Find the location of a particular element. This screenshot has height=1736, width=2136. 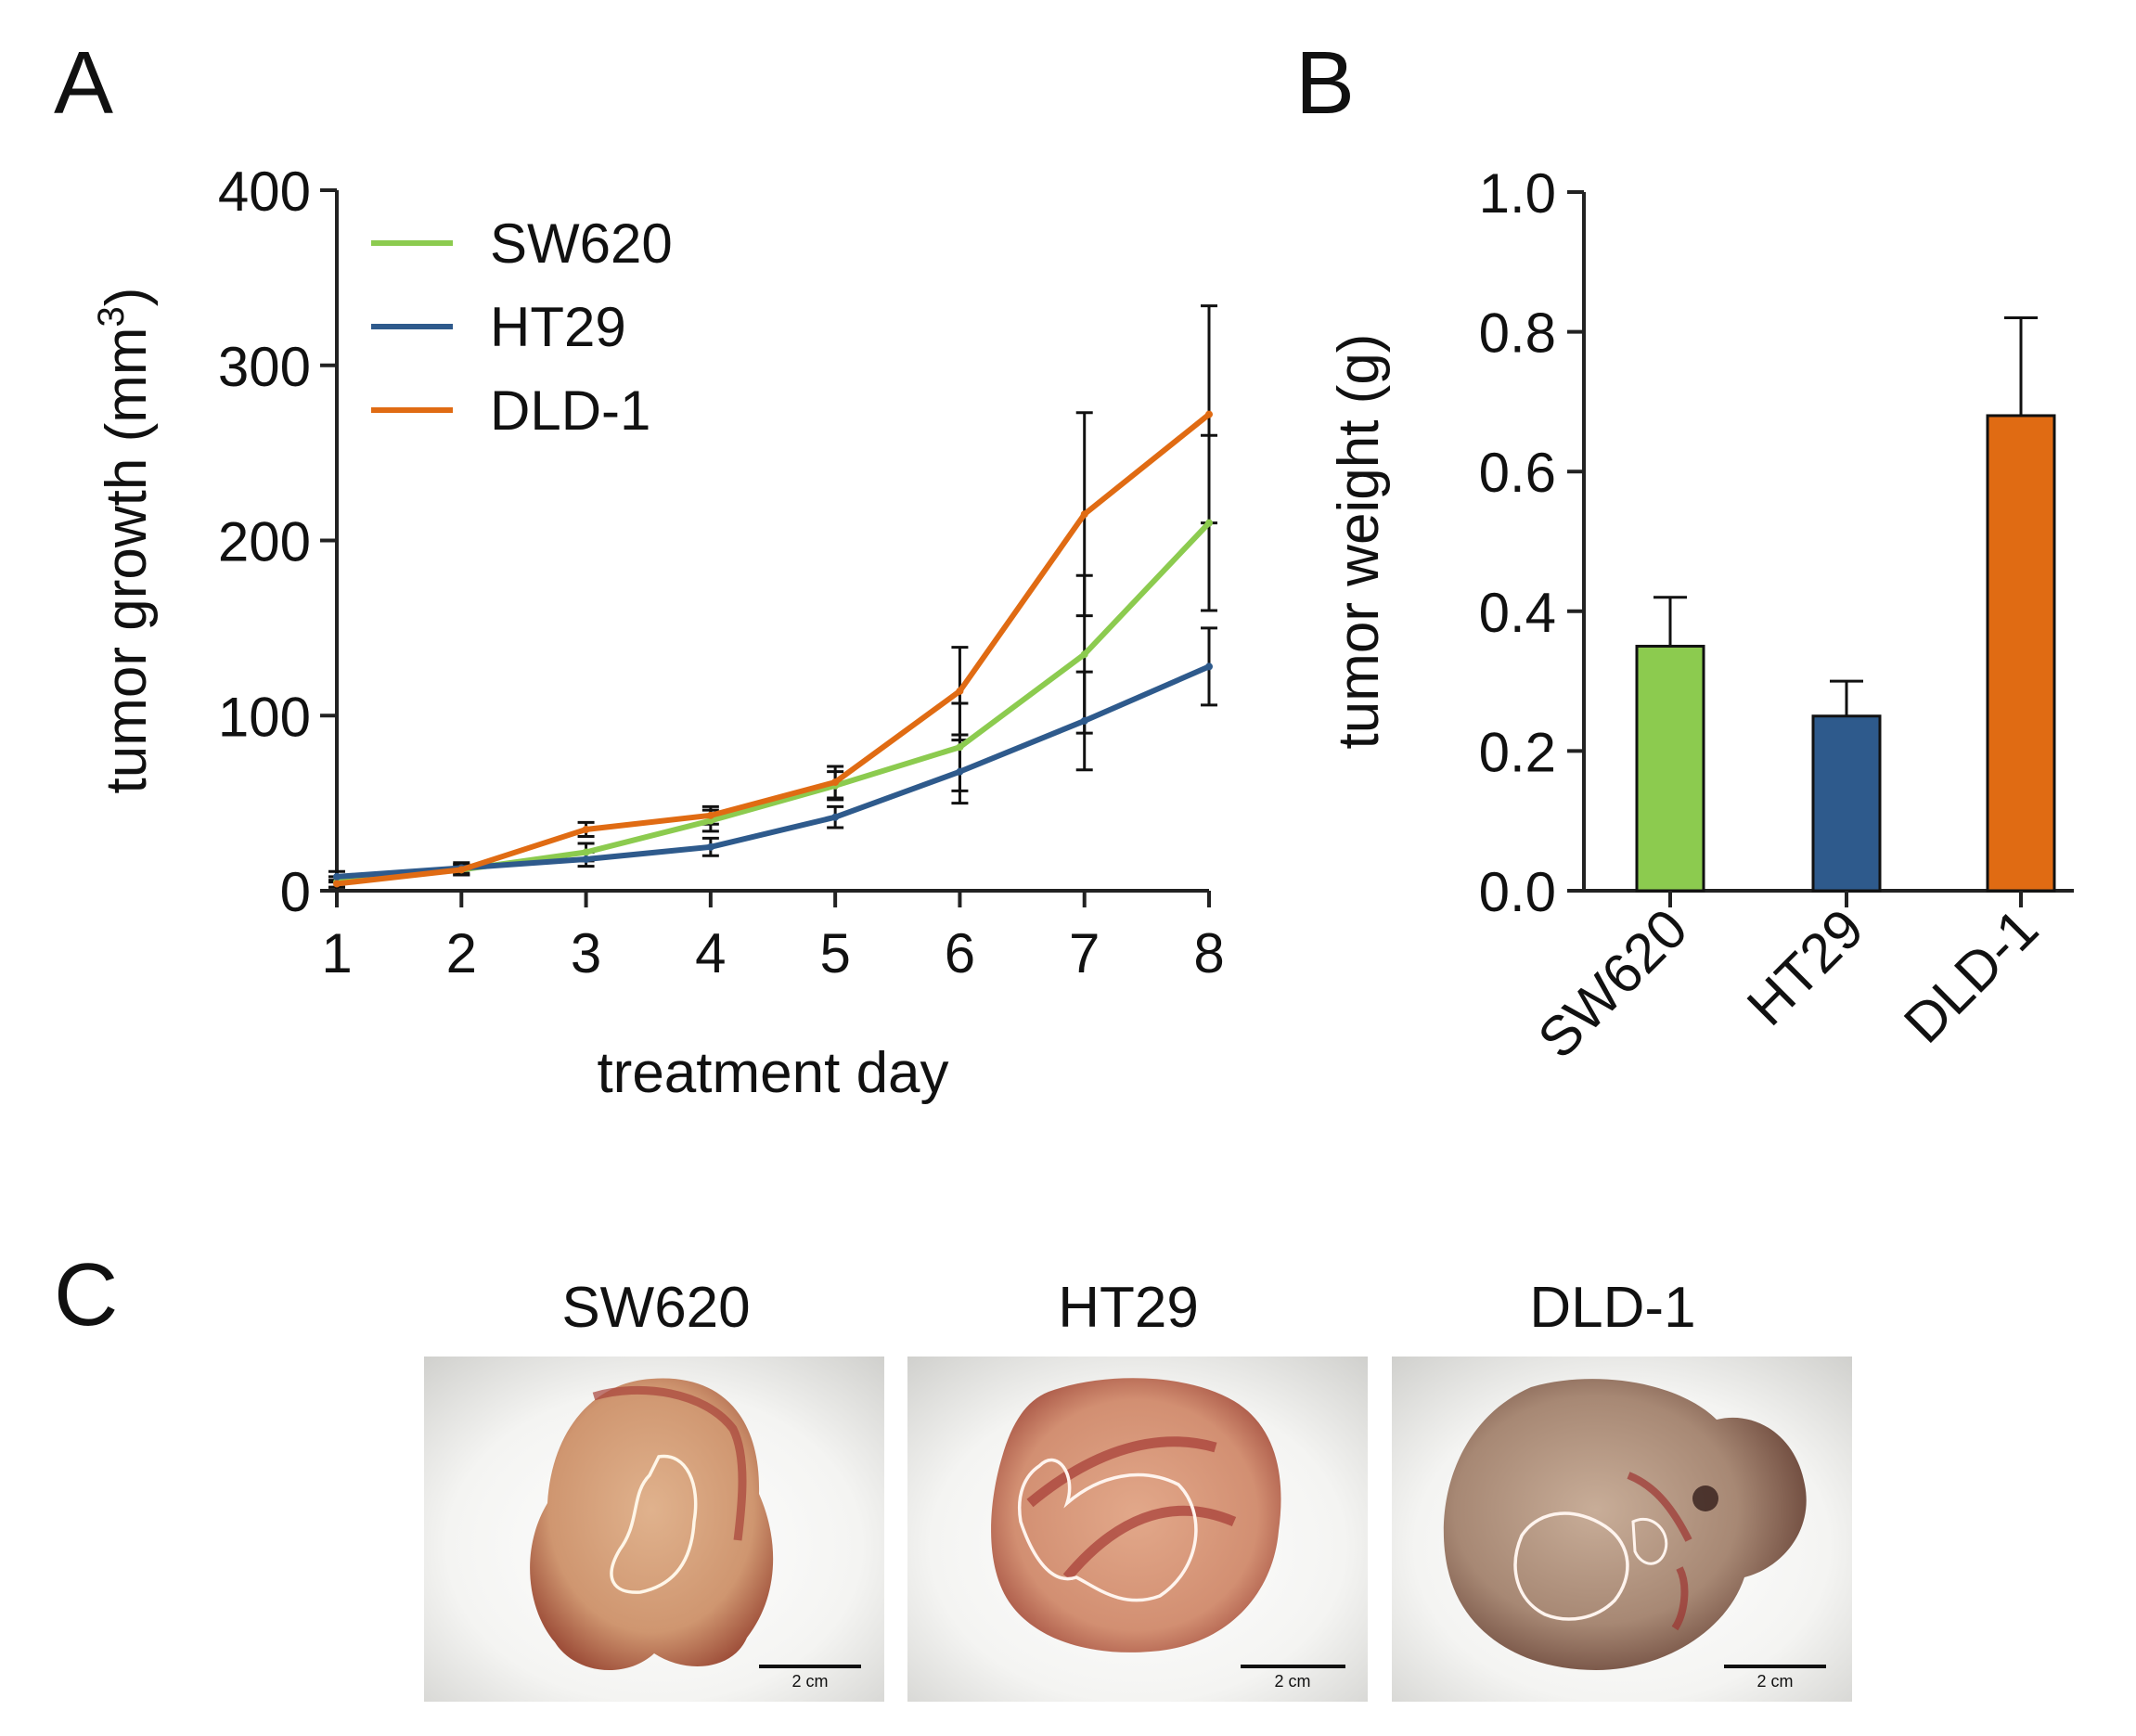

photo-panel-dld1: DLD-1 2 cm is located at coordinates (1622, 1489).